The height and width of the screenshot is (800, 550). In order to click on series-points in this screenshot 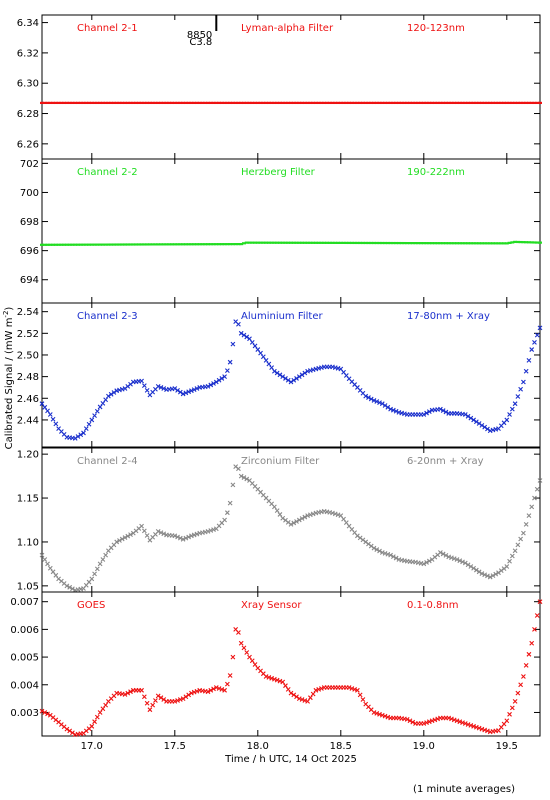, I will do `click(291, 380)`.